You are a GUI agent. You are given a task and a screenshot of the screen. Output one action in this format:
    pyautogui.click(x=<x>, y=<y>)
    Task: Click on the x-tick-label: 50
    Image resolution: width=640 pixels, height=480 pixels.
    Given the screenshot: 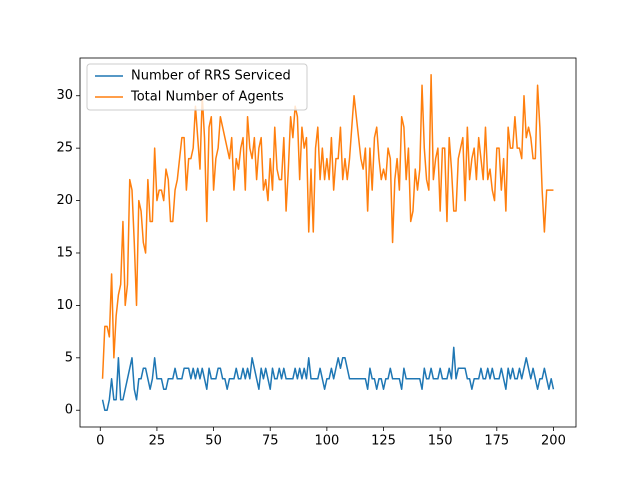 What is the action you would take?
    pyautogui.click(x=213, y=441)
    